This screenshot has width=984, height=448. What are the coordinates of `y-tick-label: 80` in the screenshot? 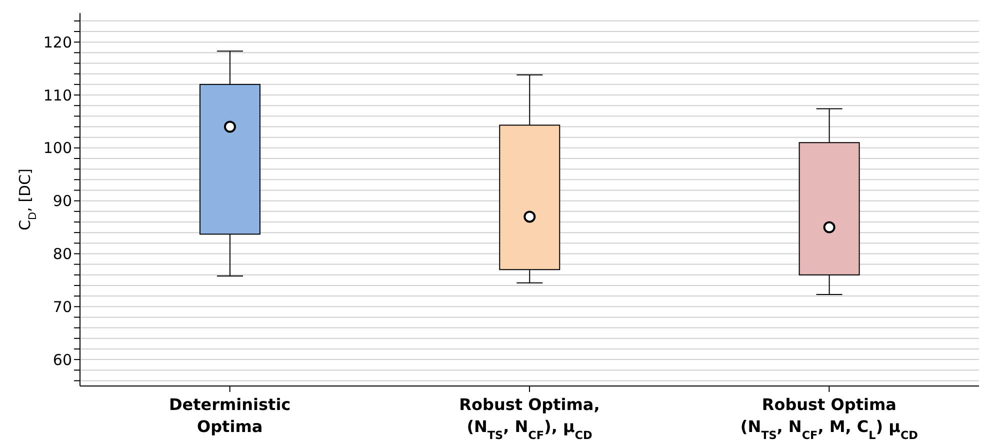 It's located at (62, 254).